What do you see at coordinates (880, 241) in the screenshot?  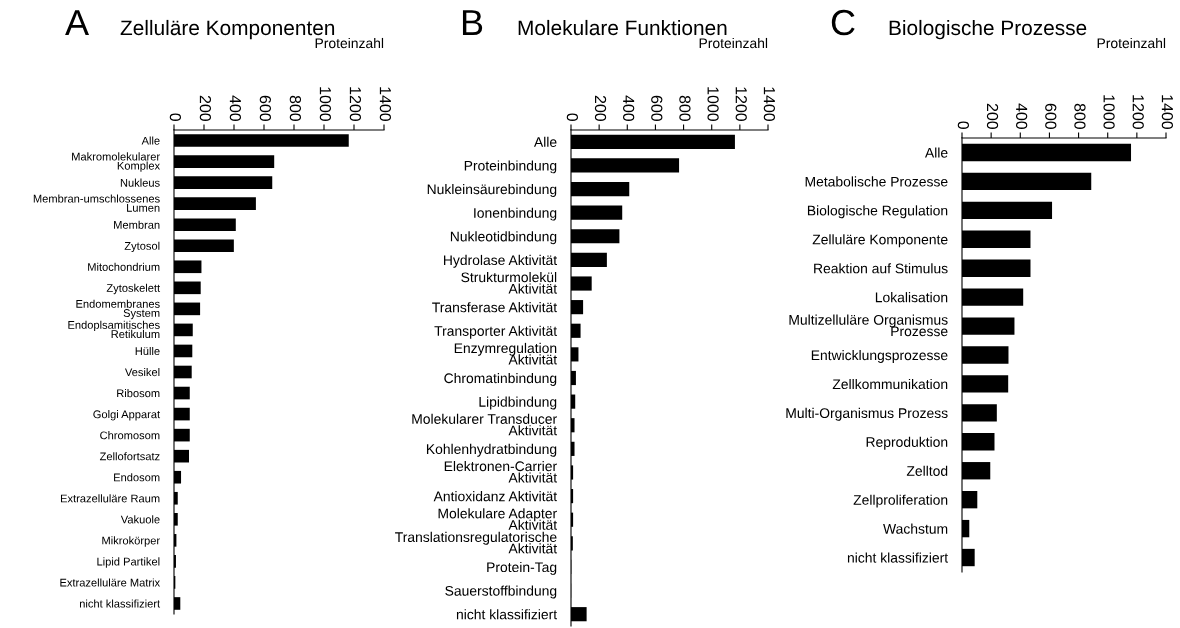 I see `y-tick-label: Zelluläre Komponente` at bounding box center [880, 241].